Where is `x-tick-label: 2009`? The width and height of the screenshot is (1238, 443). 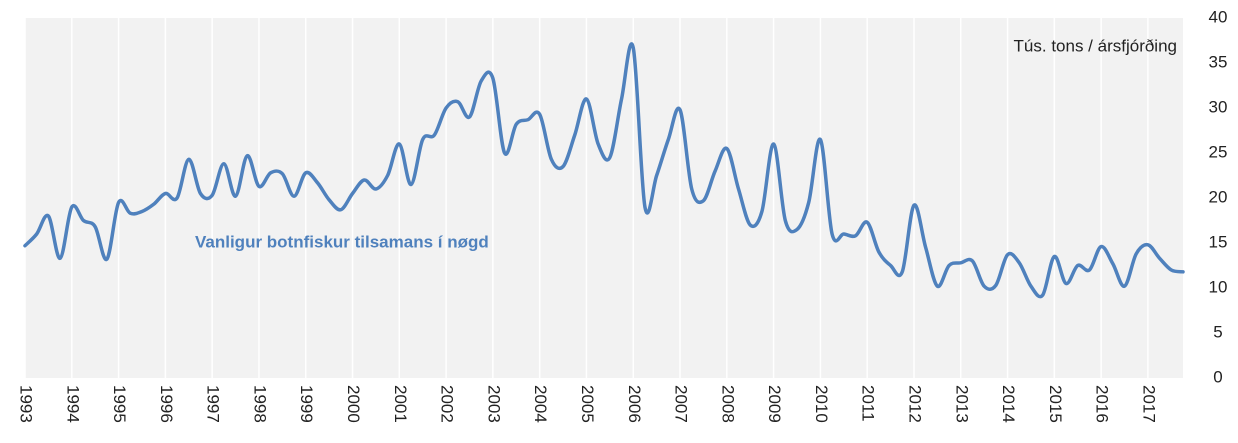 x-tick-label: 2009 is located at coordinates (774, 404).